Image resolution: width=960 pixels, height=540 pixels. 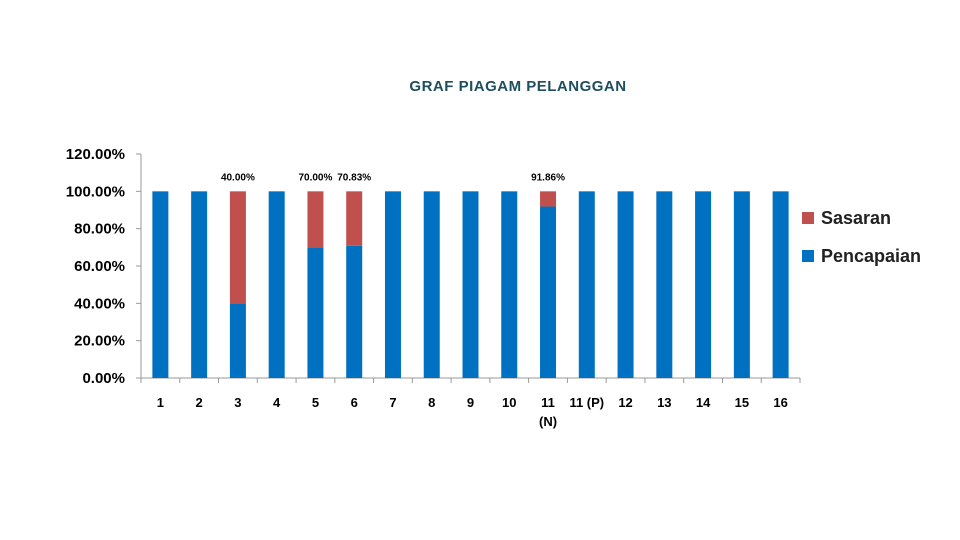 I want to click on y-tick-label: 0.00%, so click(x=103, y=378).